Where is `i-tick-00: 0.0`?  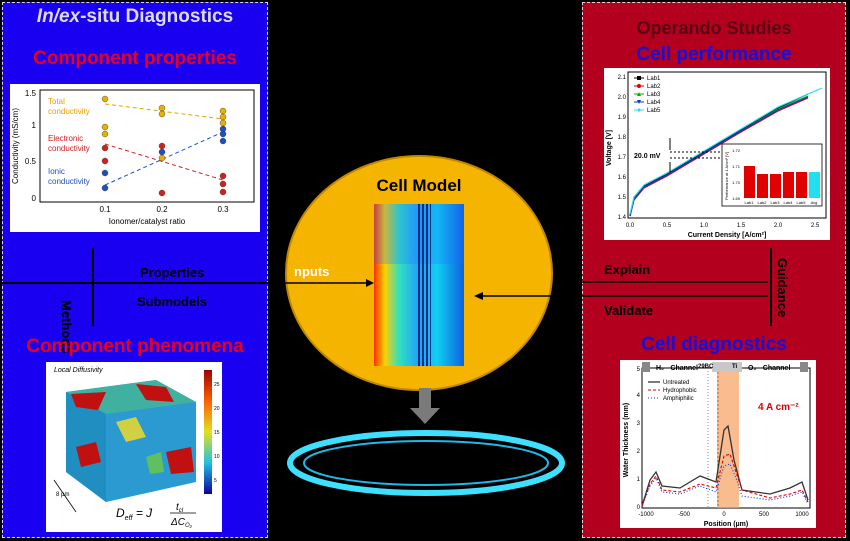
i-tick-00: 0.0 is located at coordinates (630, 226).